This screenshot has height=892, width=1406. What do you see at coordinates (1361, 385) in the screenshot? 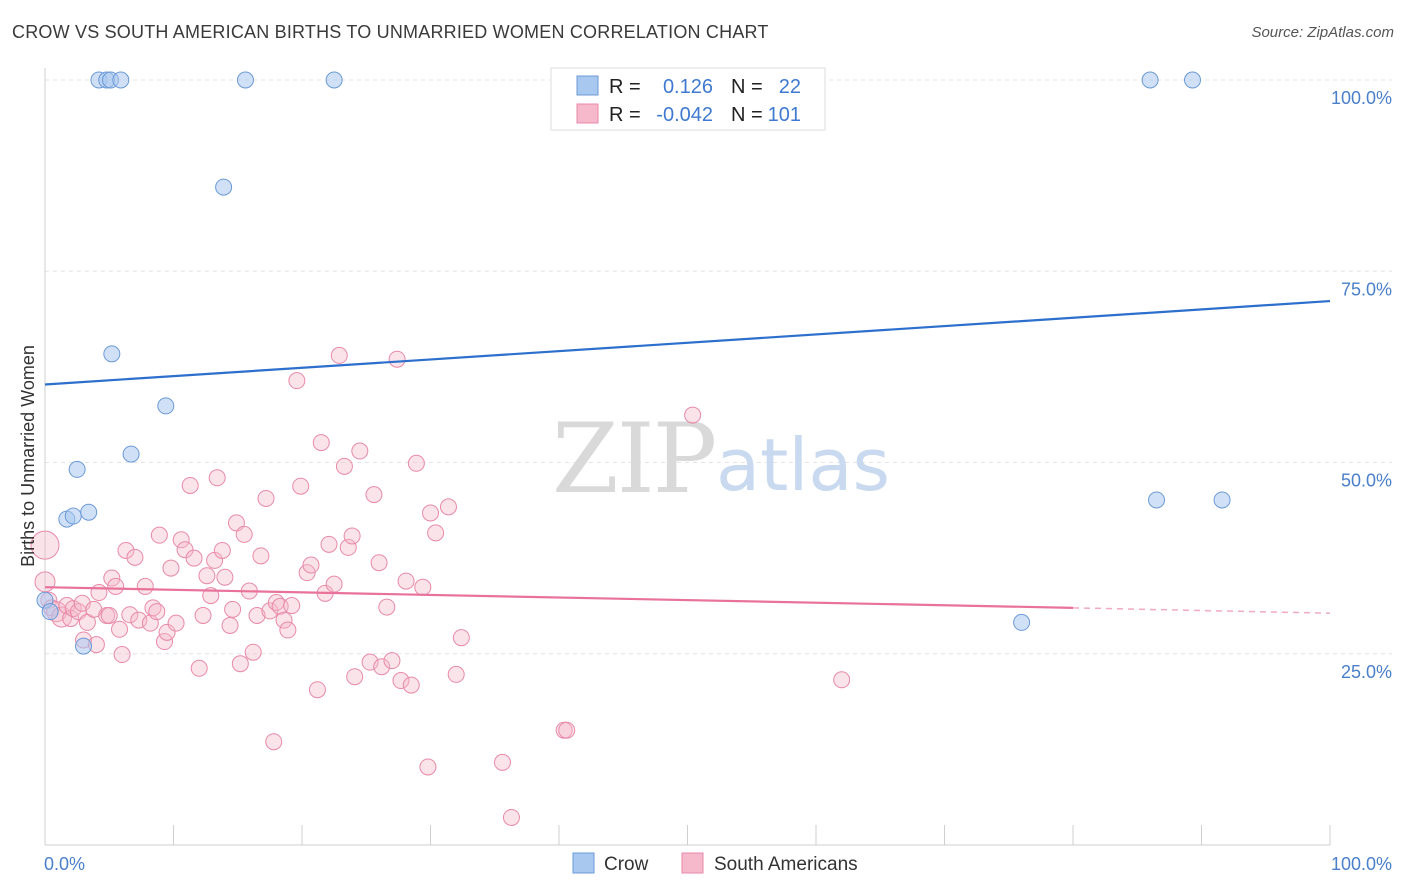
I see `y-tick-labels: 100.0% 75.0% 50.0% 25.0%` at bounding box center [1361, 385].